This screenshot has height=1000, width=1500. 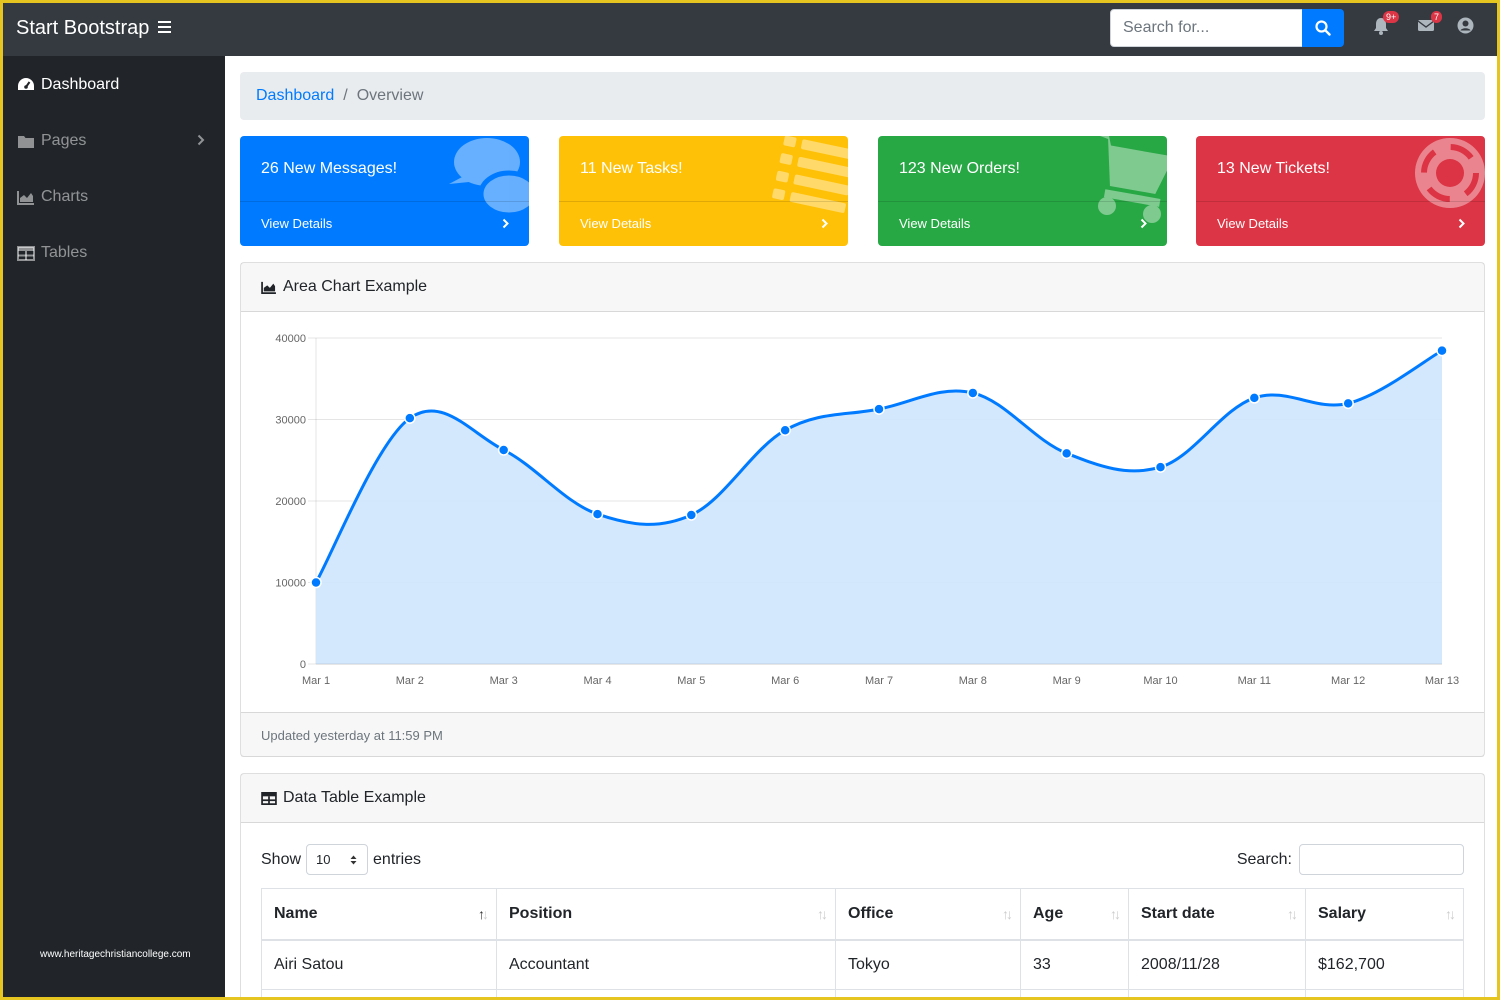 What do you see at coordinates (1442, 681) in the screenshot?
I see `x-tick-label: Mar 13` at bounding box center [1442, 681].